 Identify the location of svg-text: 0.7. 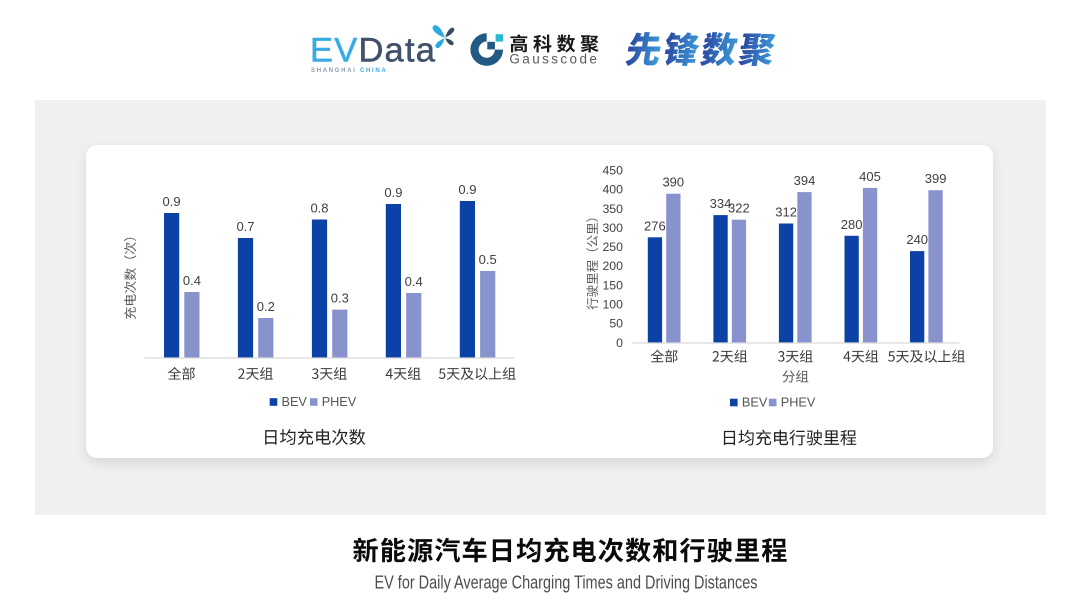
(245, 226).